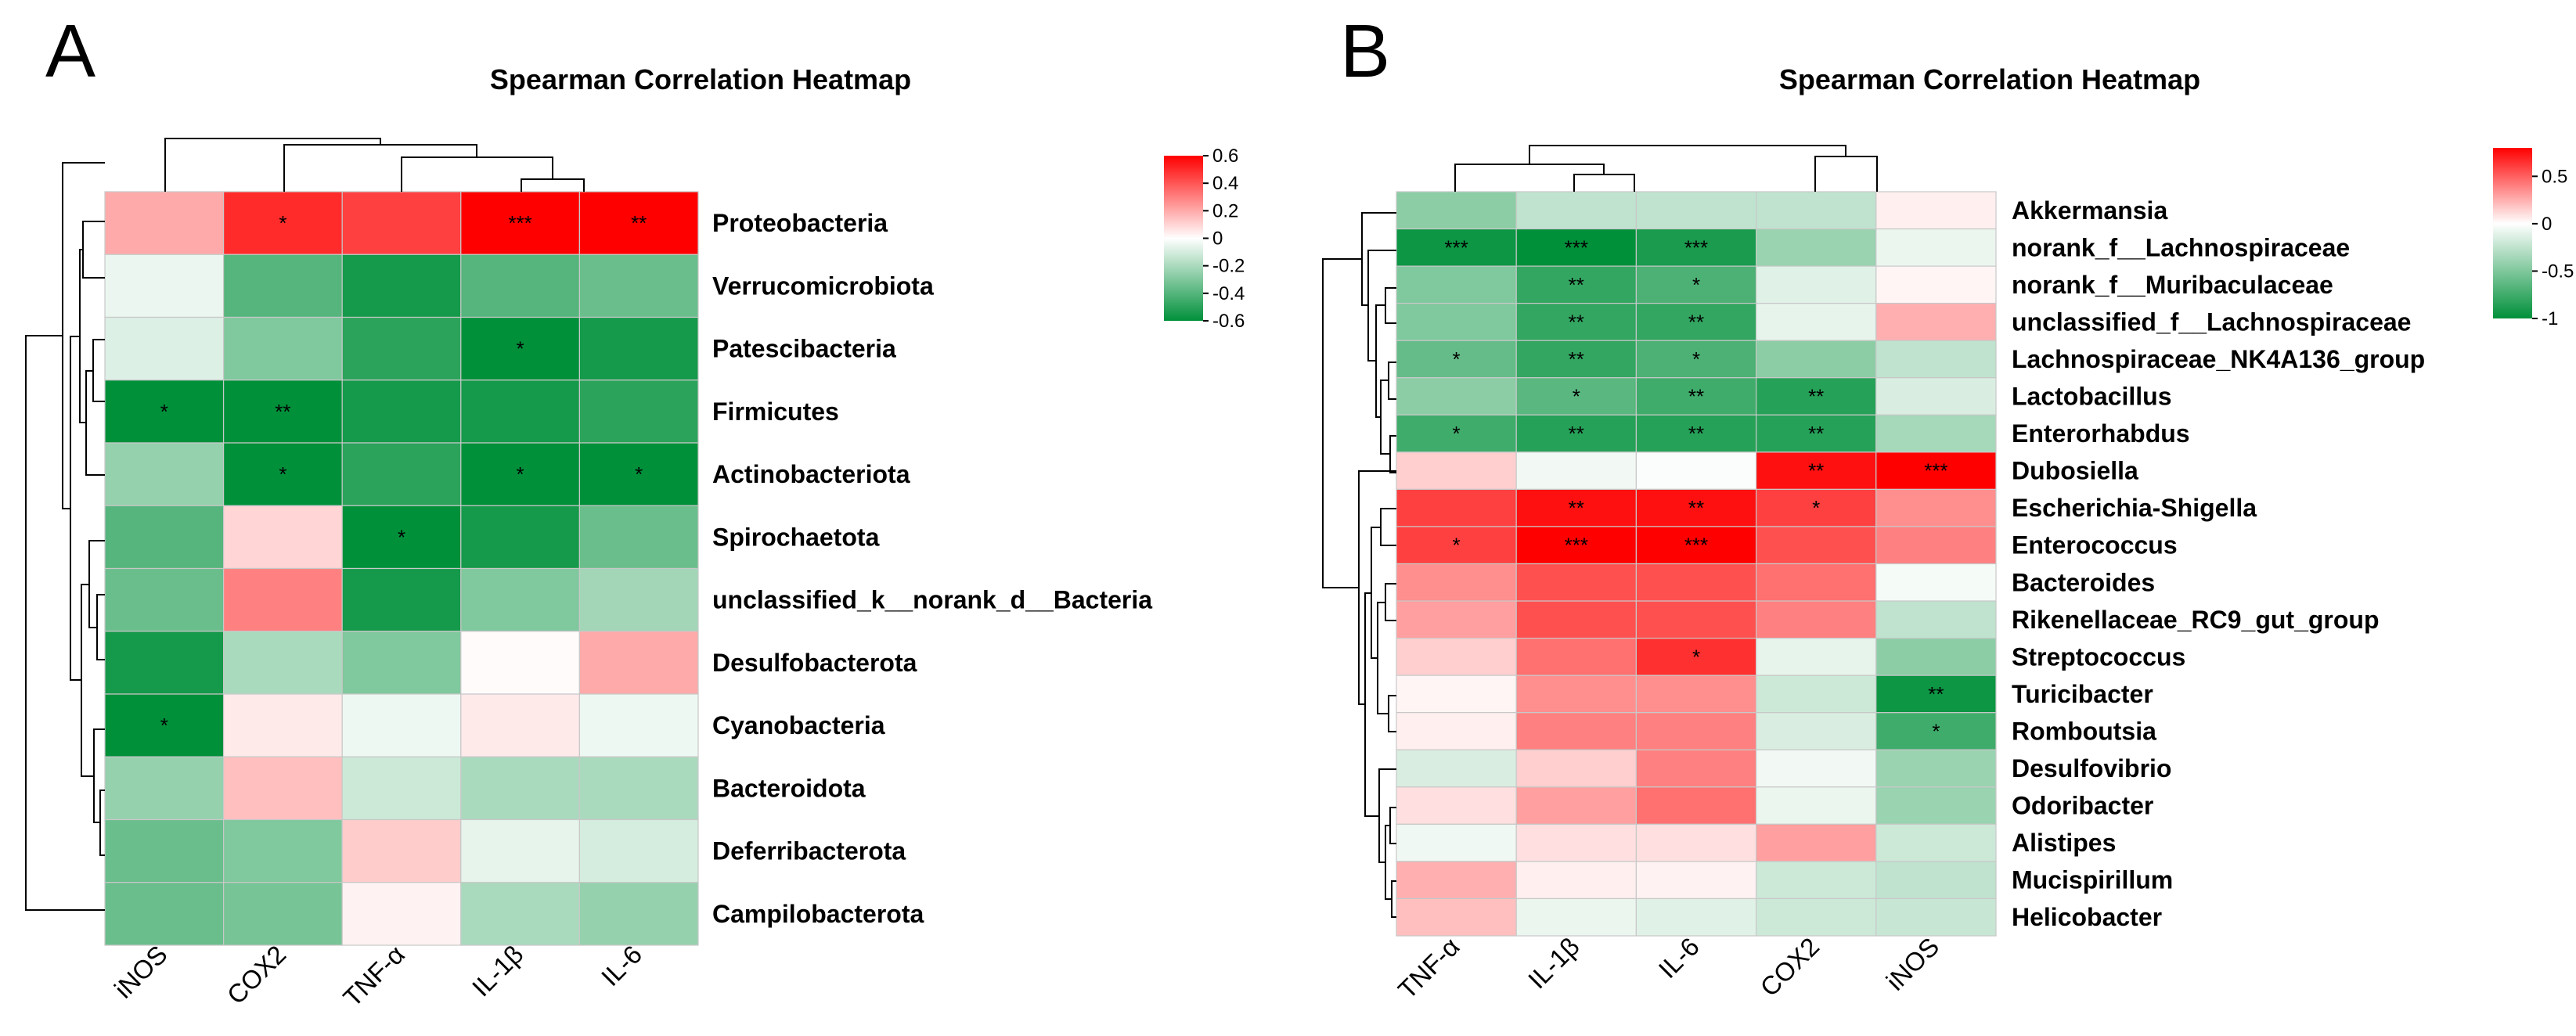 The width and height of the screenshot is (2576, 1036). I want to click on column-label: COX2, so click(257, 975).